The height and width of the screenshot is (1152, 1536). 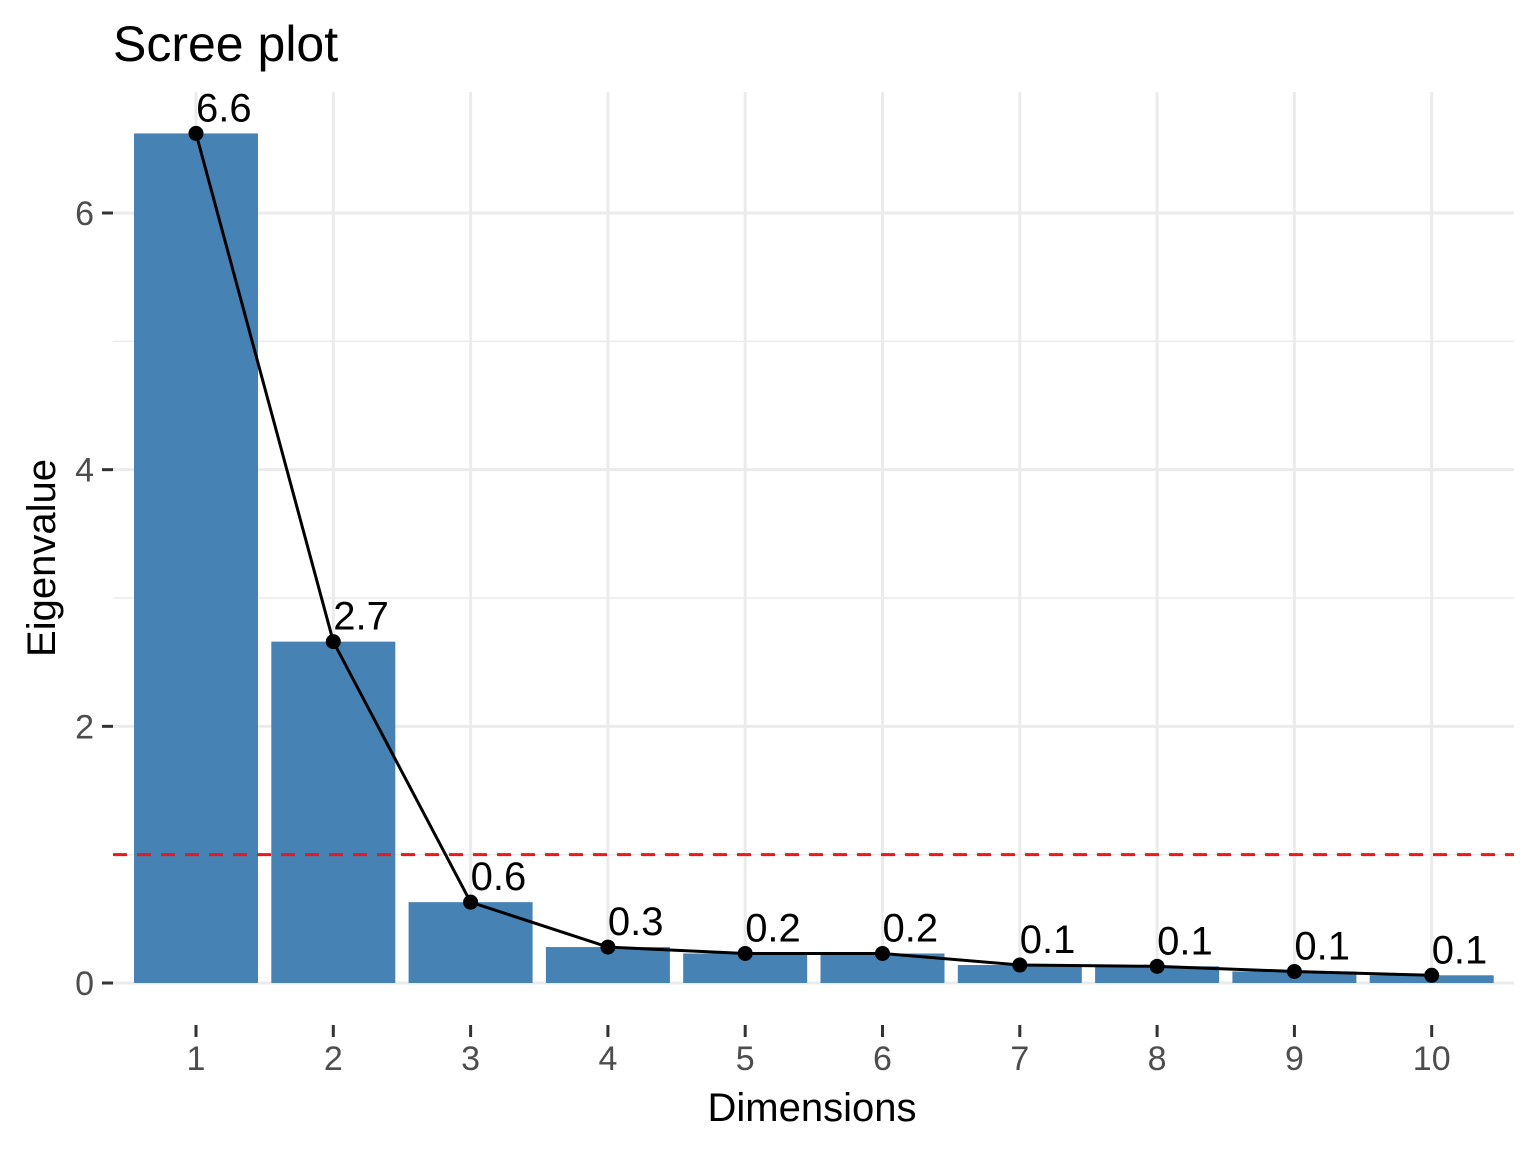 What do you see at coordinates (42, 558) in the screenshot?
I see `y-axis-title: Eigenvalue` at bounding box center [42, 558].